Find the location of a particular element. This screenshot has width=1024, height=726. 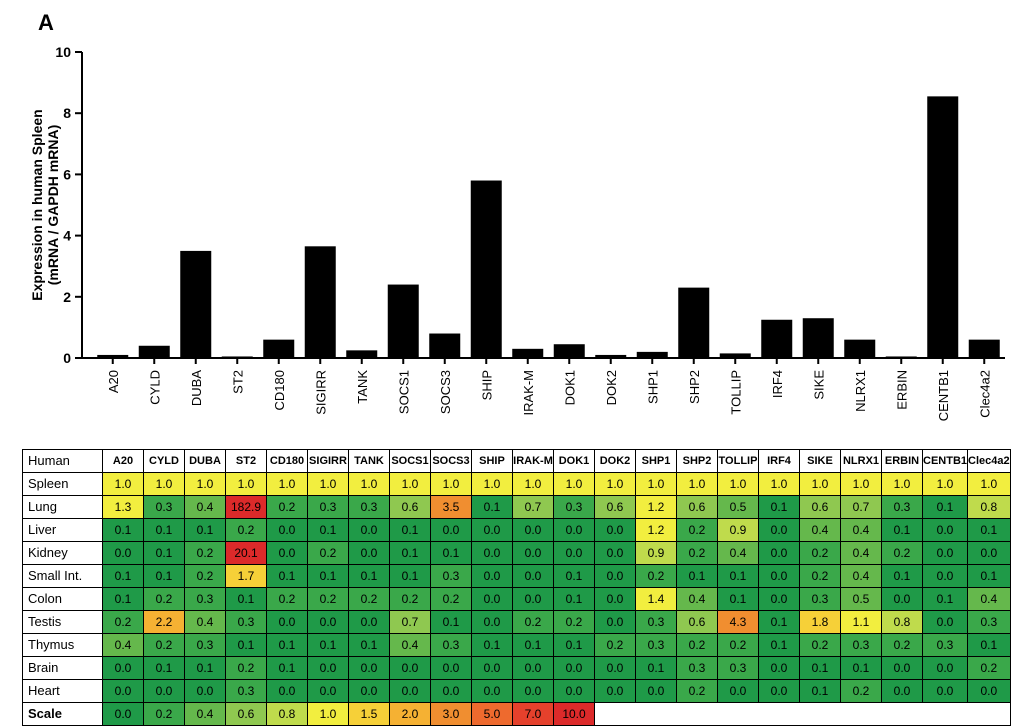

bar-socs3 is located at coordinates (445, 345).